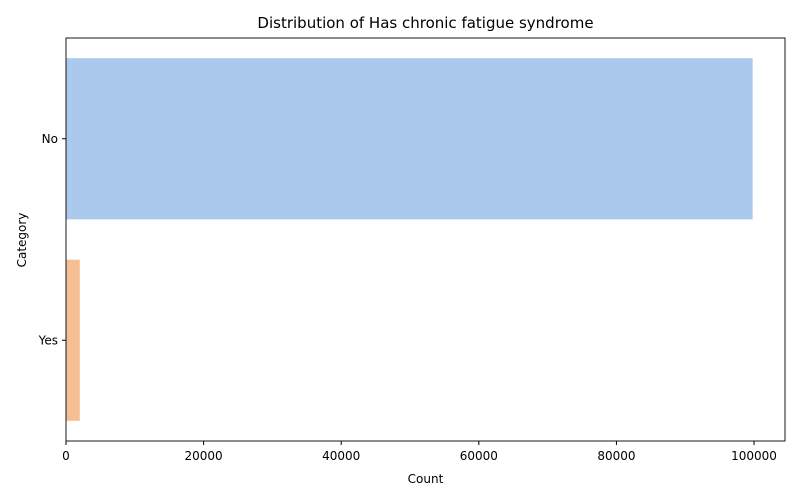 The width and height of the screenshot is (800, 500). Describe the element at coordinates (754, 456) in the screenshot. I see `x-tick-label: 100000` at that location.